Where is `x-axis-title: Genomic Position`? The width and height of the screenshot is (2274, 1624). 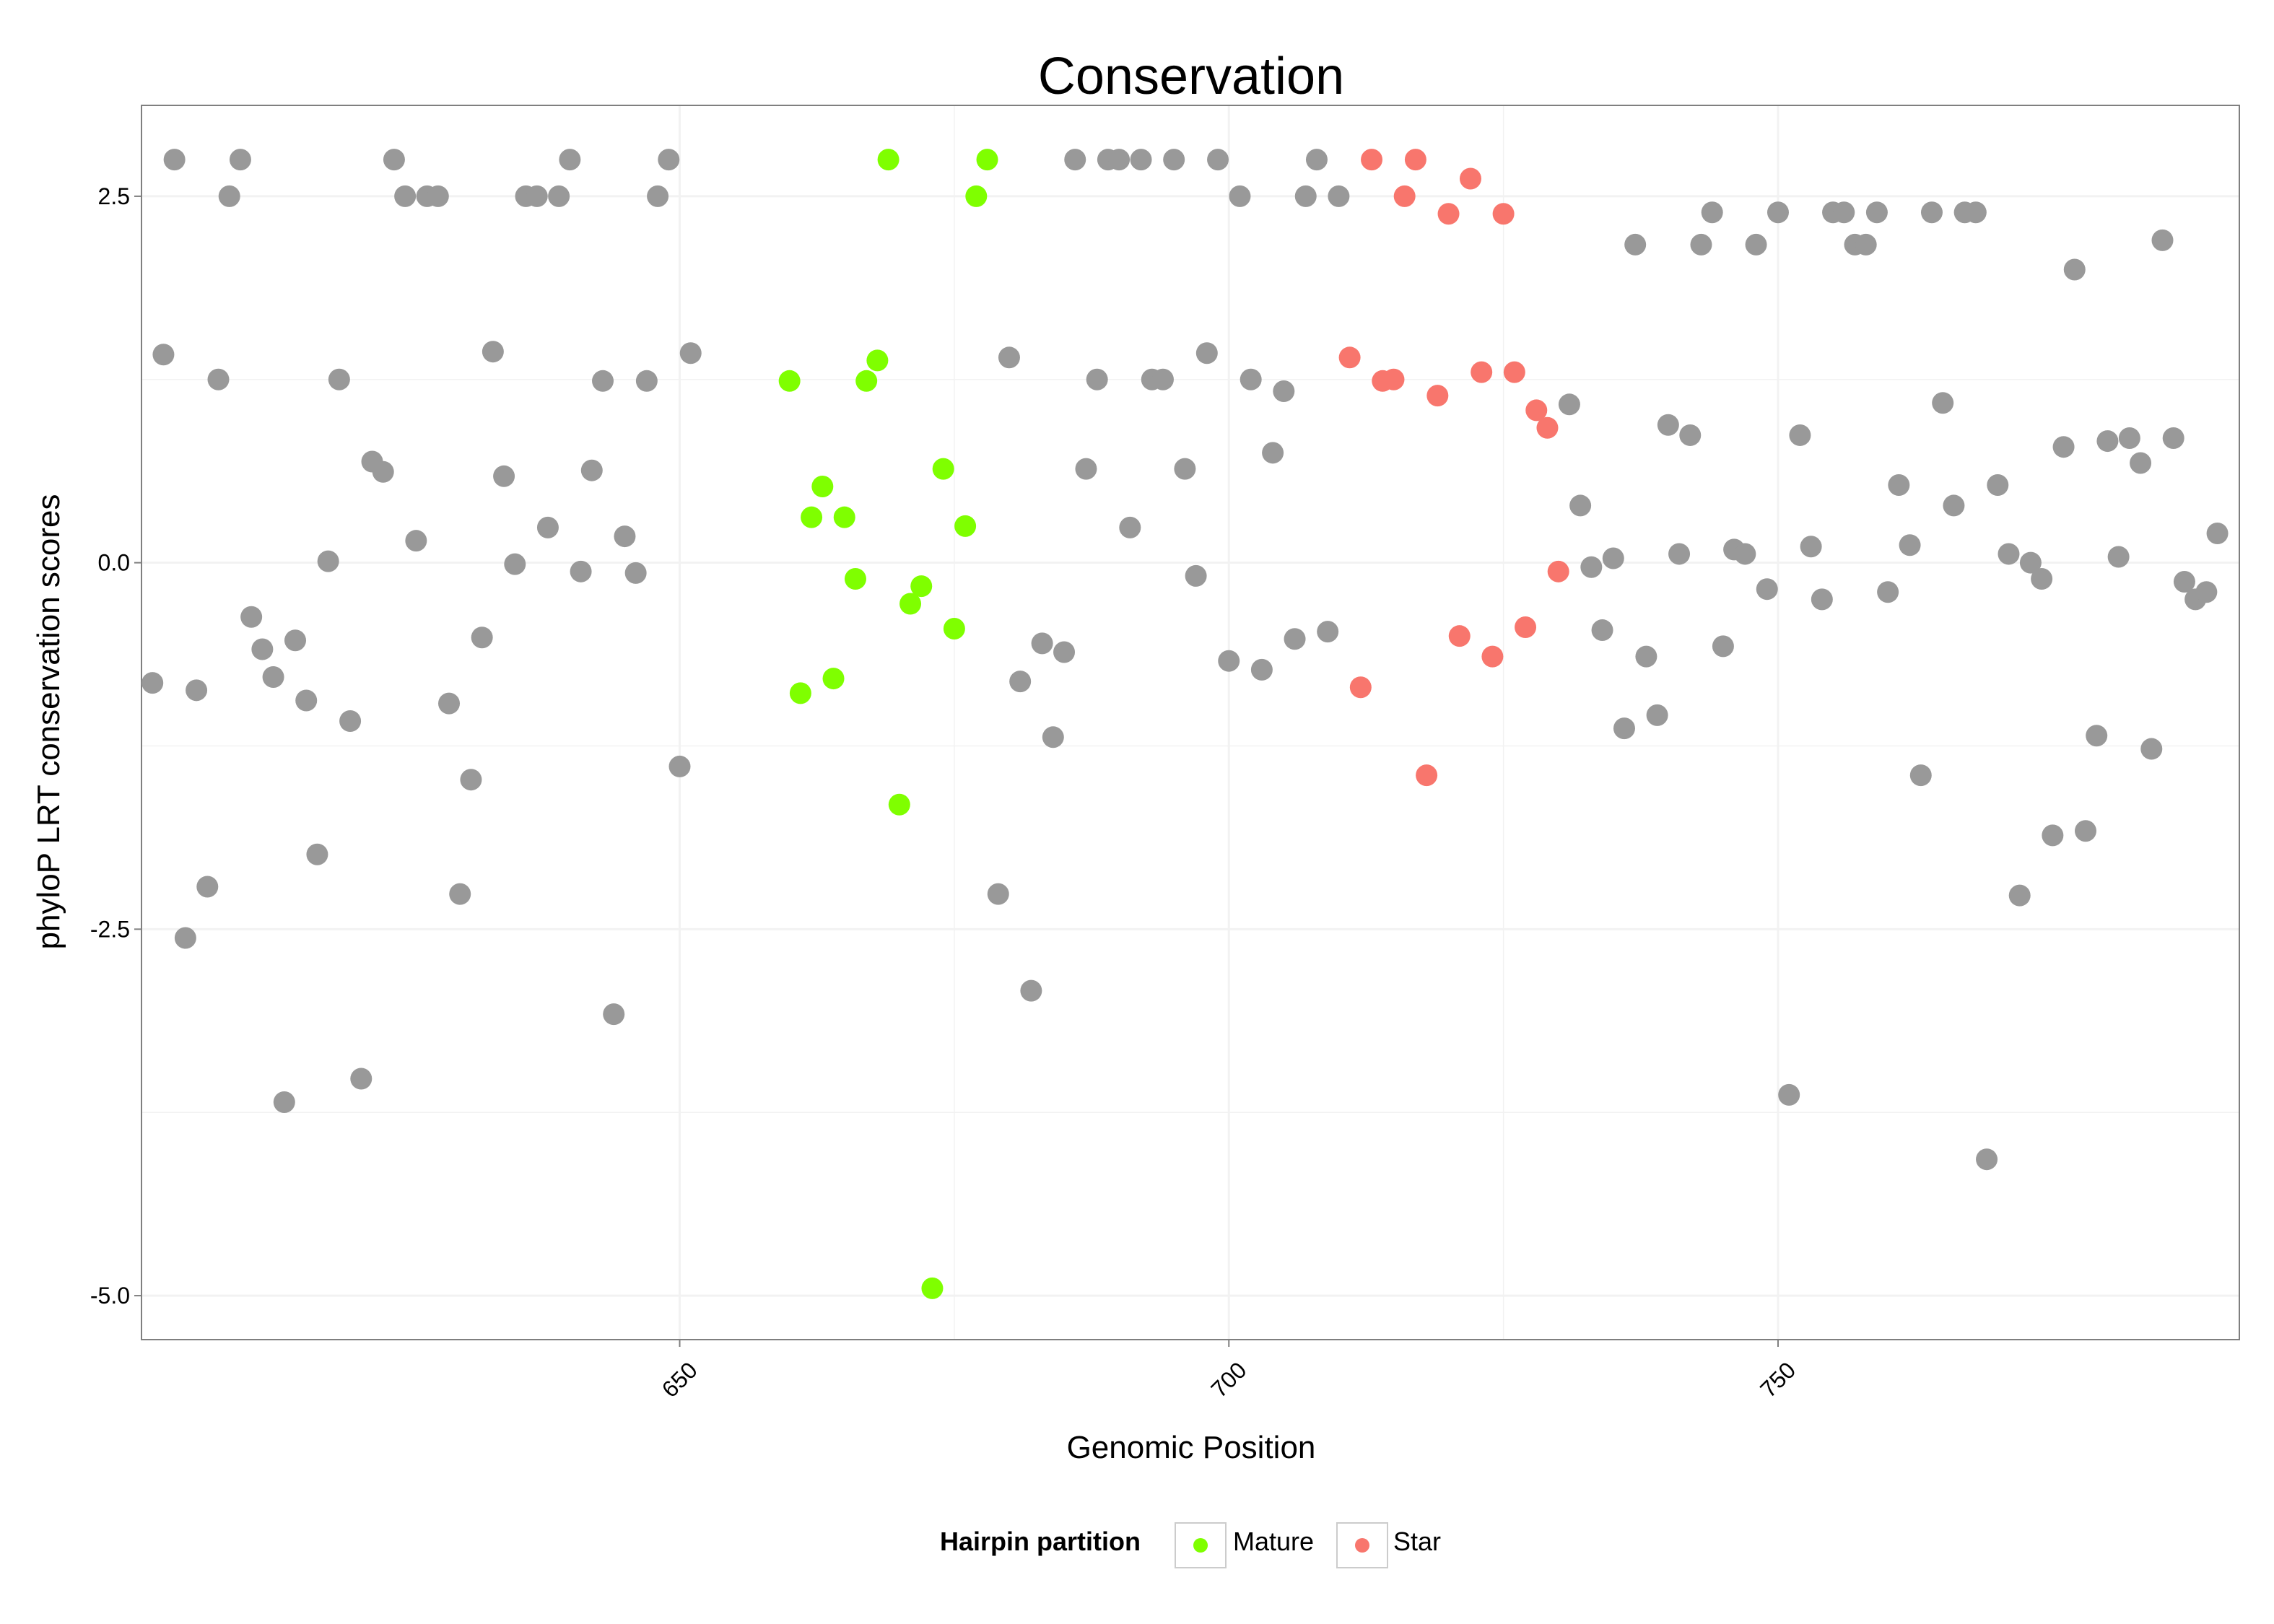
x-axis-title: Genomic Position is located at coordinates (1192, 1447).